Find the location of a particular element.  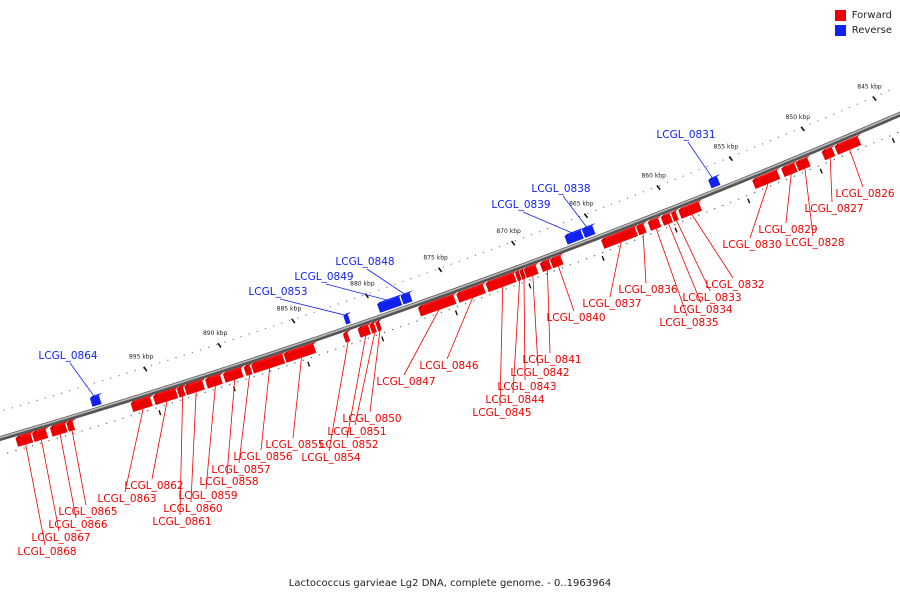

gene-label: LCGL_0863 is located at coordinates (126, 499).